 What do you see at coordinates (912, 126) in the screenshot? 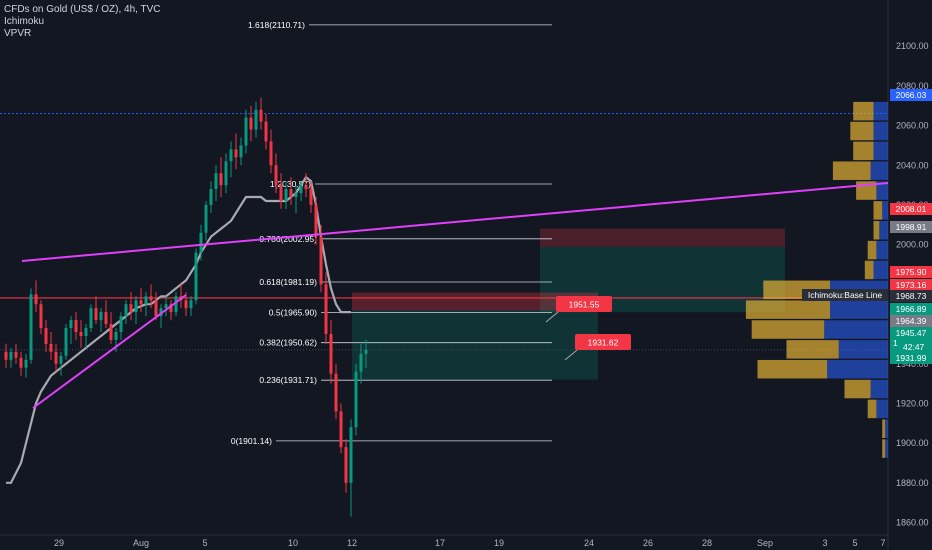
I see `y-tick-label: 2060.00` at bounding box center [912, 126].